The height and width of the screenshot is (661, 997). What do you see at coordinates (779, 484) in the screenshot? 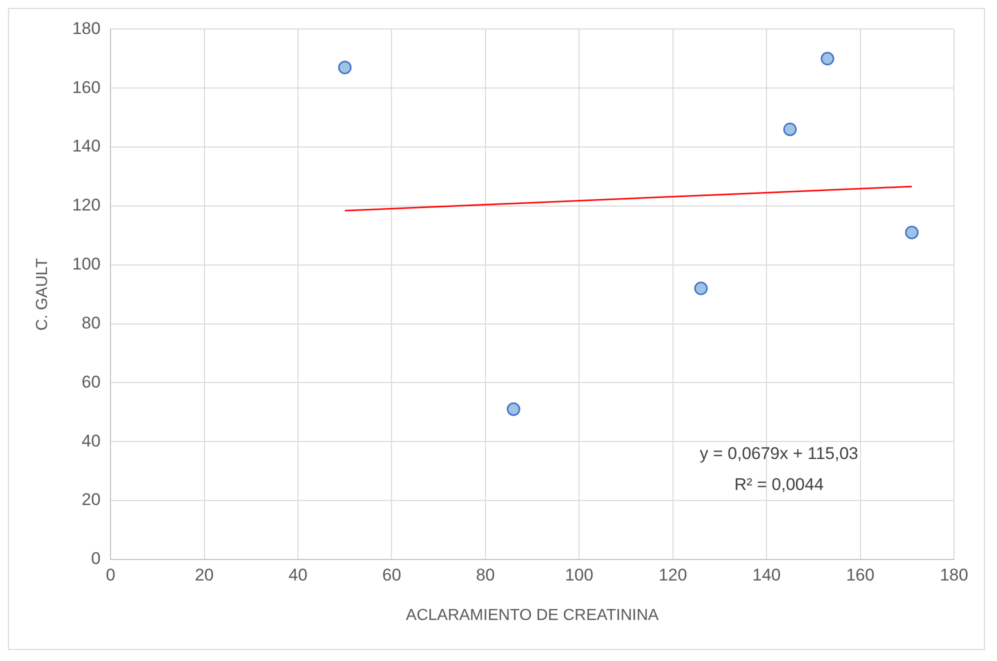
I see `annotation: R² = 0,0044` at bounding box center [779, 484].